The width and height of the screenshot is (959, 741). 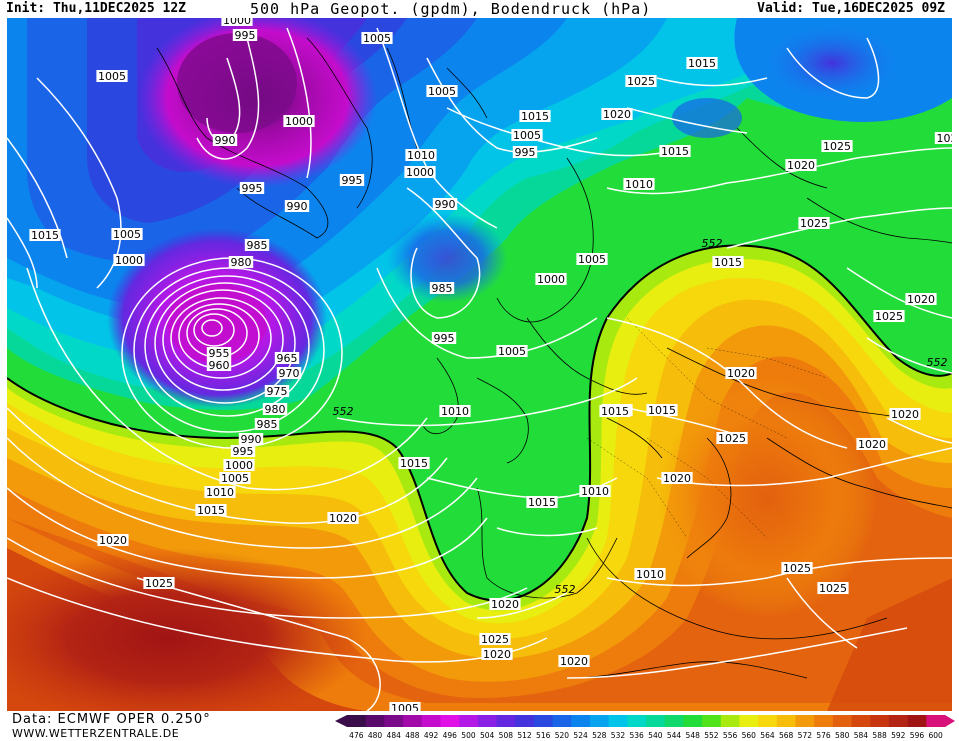 I want to click on scale-tick-label: 588, so click(x=879, y=735).